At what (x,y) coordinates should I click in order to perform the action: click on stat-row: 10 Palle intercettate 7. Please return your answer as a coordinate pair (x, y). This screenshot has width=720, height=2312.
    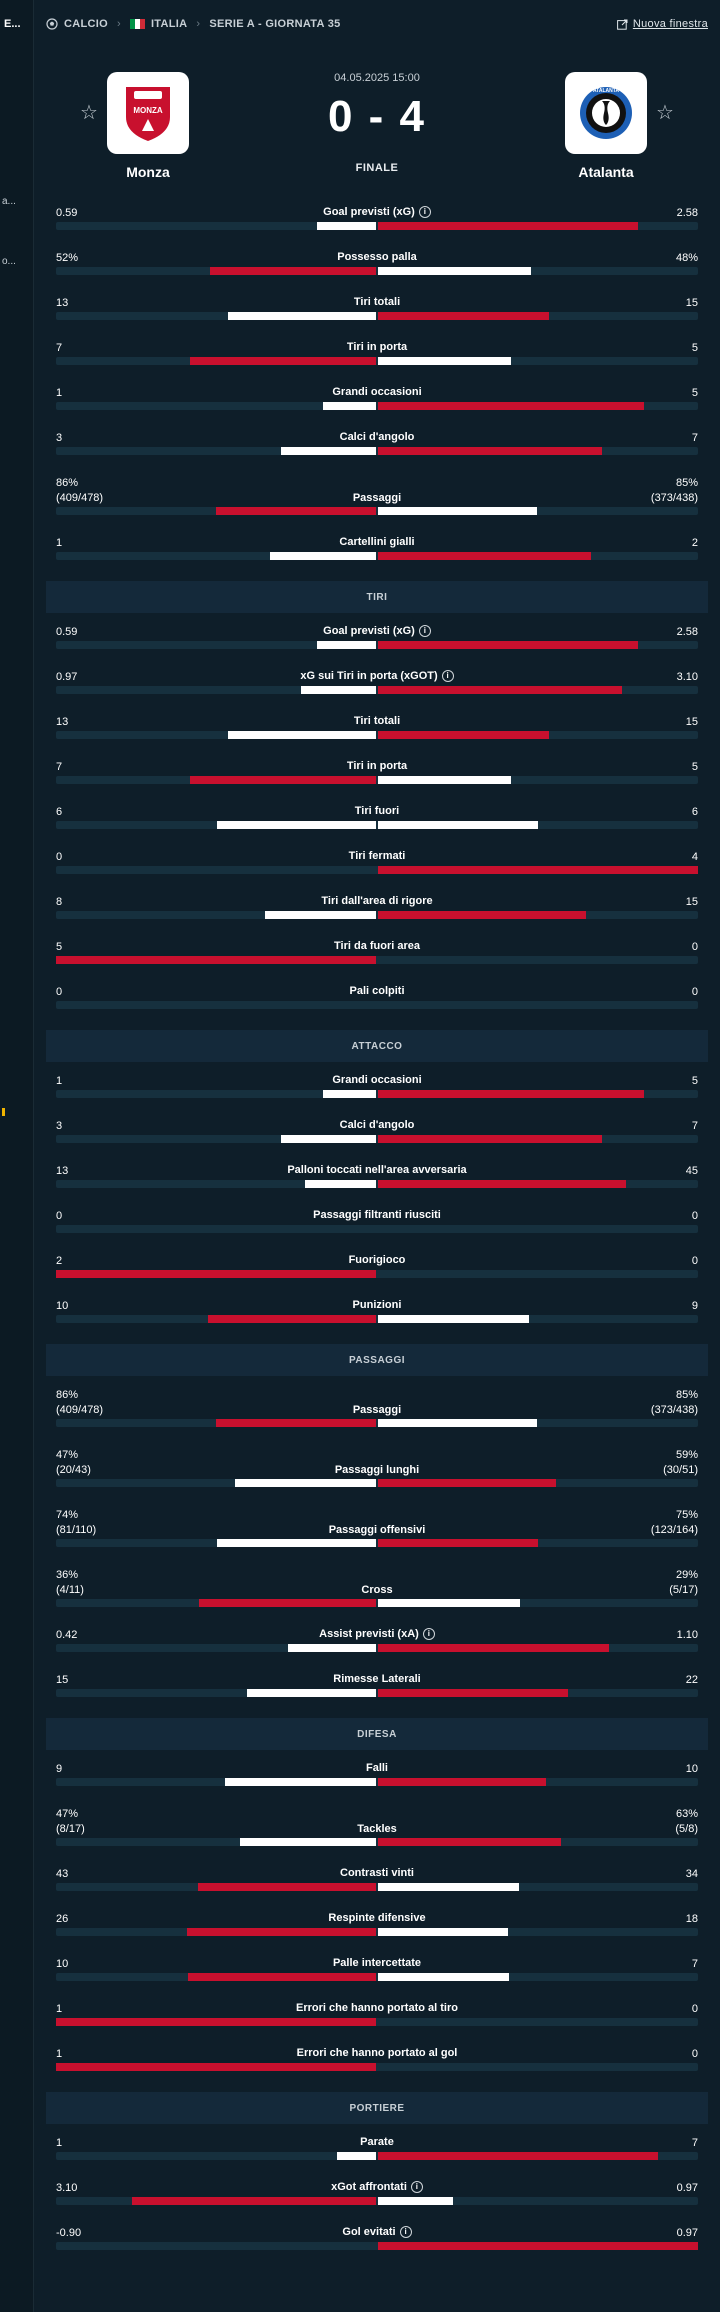
    Looking at the image, I should click on (377, 1973).